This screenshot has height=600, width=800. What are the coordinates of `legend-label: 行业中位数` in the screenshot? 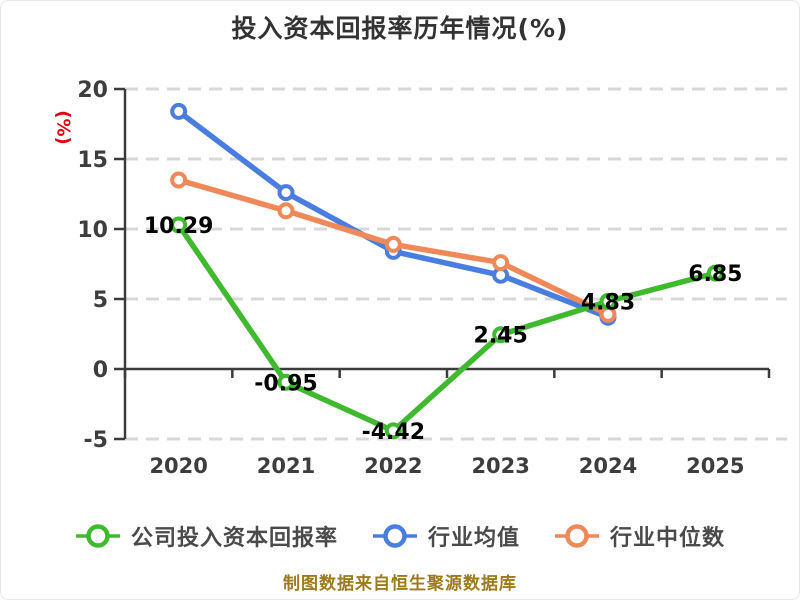 It's located at (668, 538).